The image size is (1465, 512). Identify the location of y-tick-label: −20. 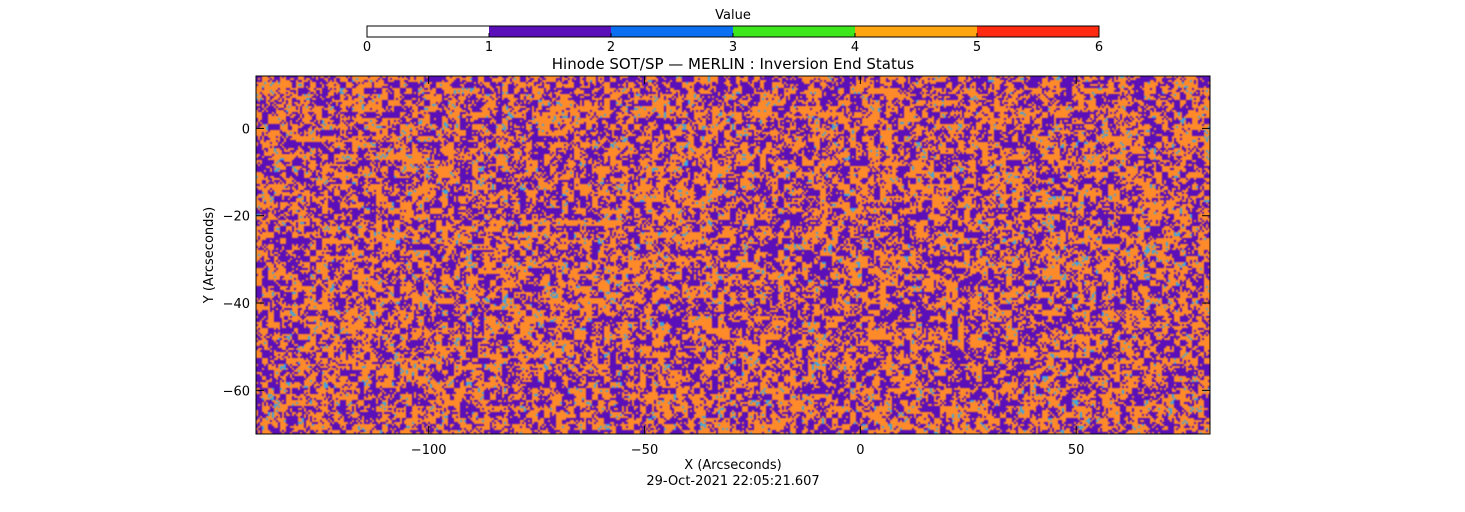
(236, 217).